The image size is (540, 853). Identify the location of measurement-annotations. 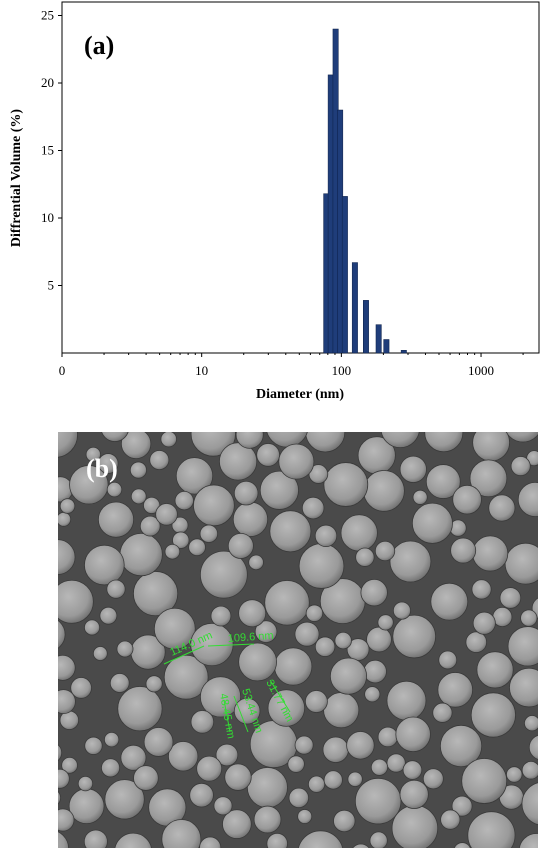
(227, 688).